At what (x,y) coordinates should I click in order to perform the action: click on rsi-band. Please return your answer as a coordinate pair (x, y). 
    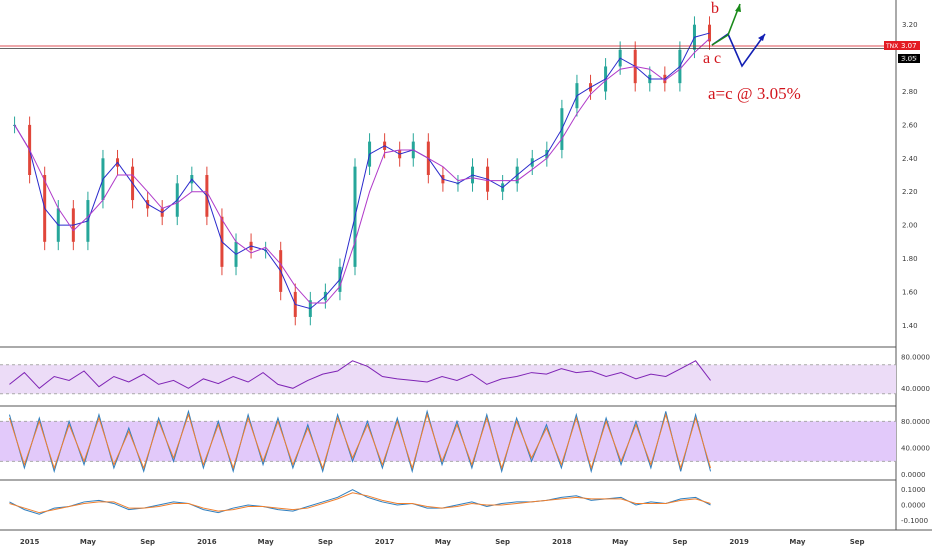
    Looking at the image, I should click on (448, 379).